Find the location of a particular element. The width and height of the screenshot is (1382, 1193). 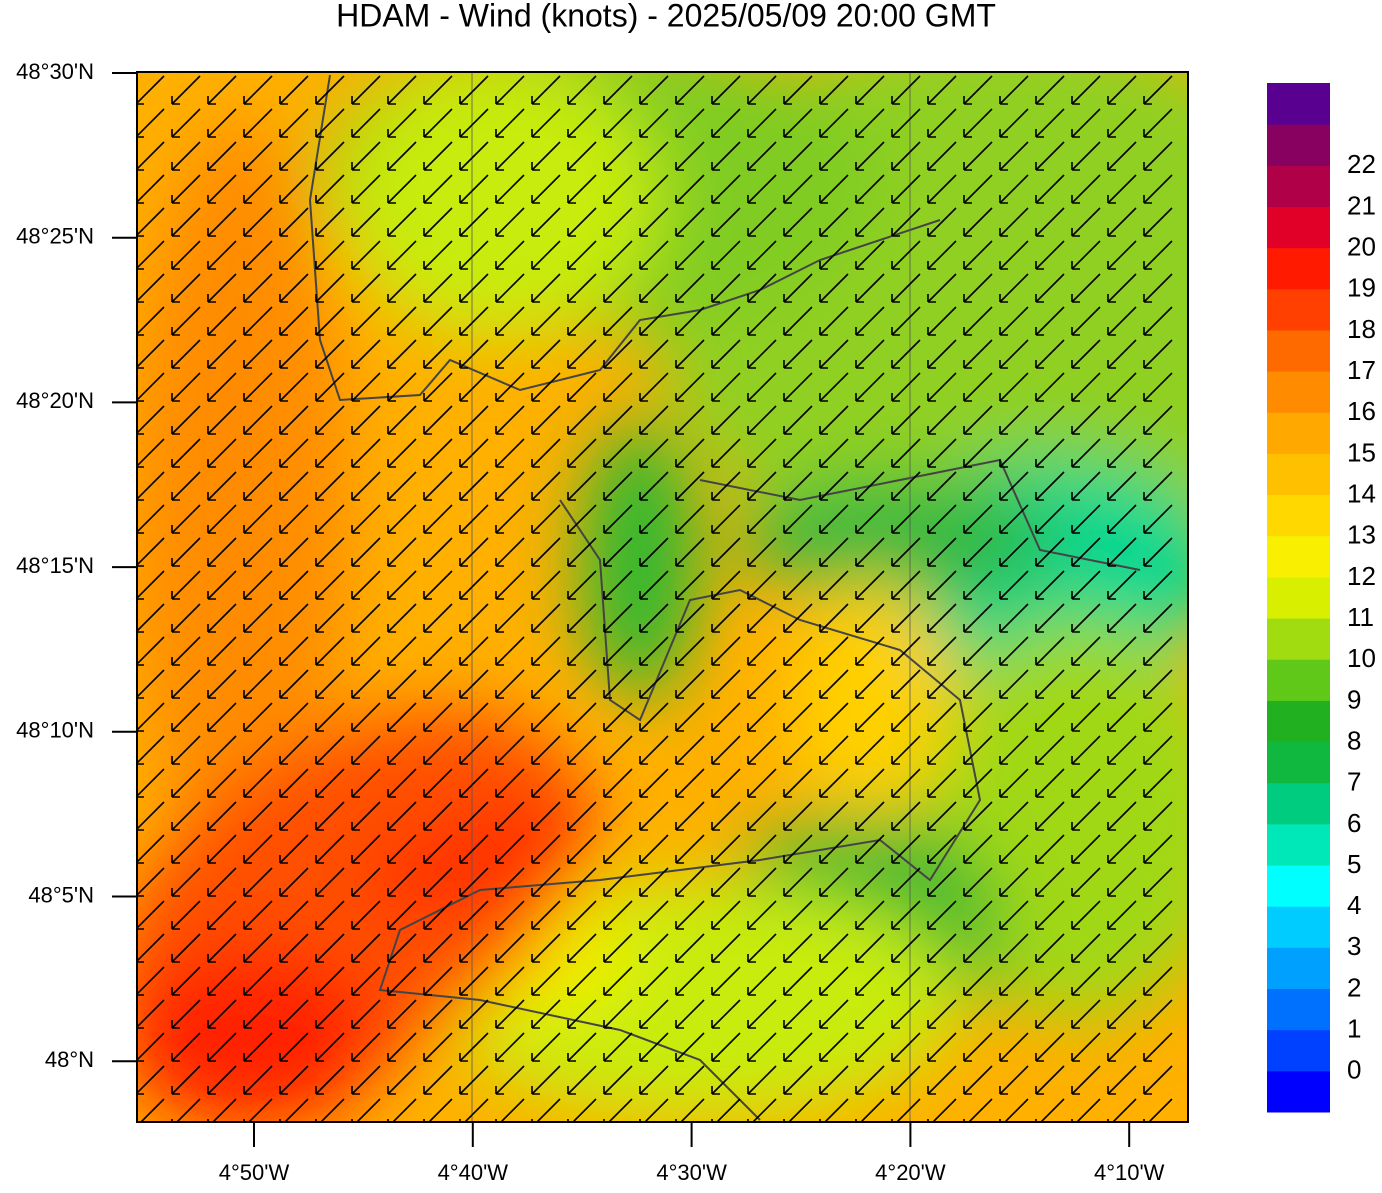

y-tick-label: 48°20'N is located at coordinates (55, 400).